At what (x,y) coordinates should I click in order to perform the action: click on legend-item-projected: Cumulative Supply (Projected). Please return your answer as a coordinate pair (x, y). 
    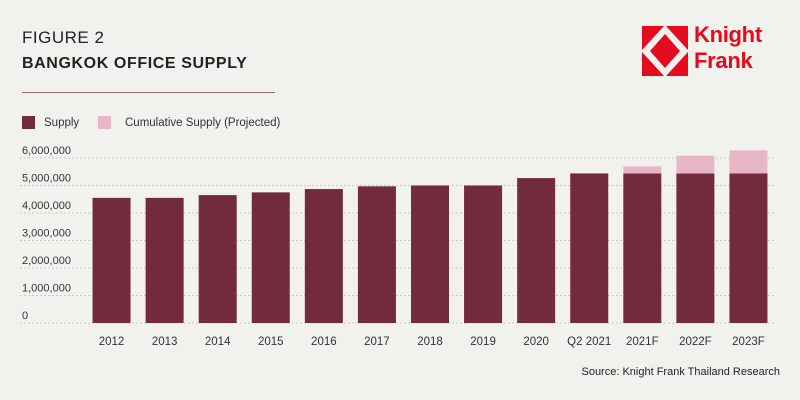
    Looking at the image, I should click on (189, 122).